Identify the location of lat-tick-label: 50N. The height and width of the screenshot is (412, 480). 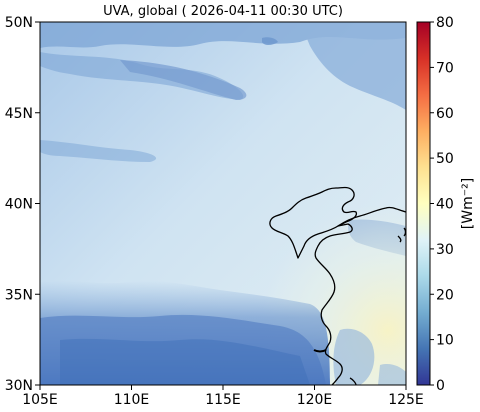
(19, 23).